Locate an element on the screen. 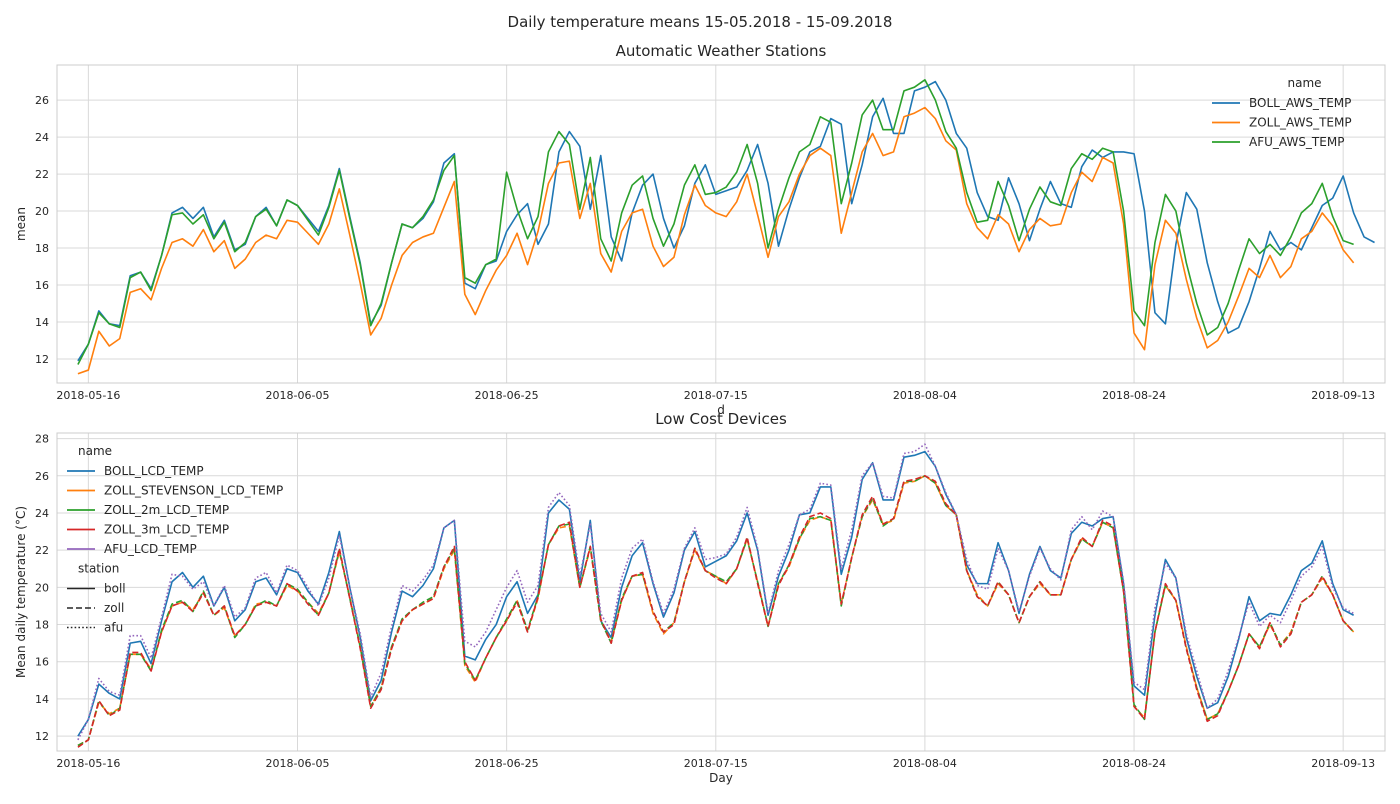  legend-item: ZOLL_2m_LCD_TEMP is located at coordinates (148, 510).